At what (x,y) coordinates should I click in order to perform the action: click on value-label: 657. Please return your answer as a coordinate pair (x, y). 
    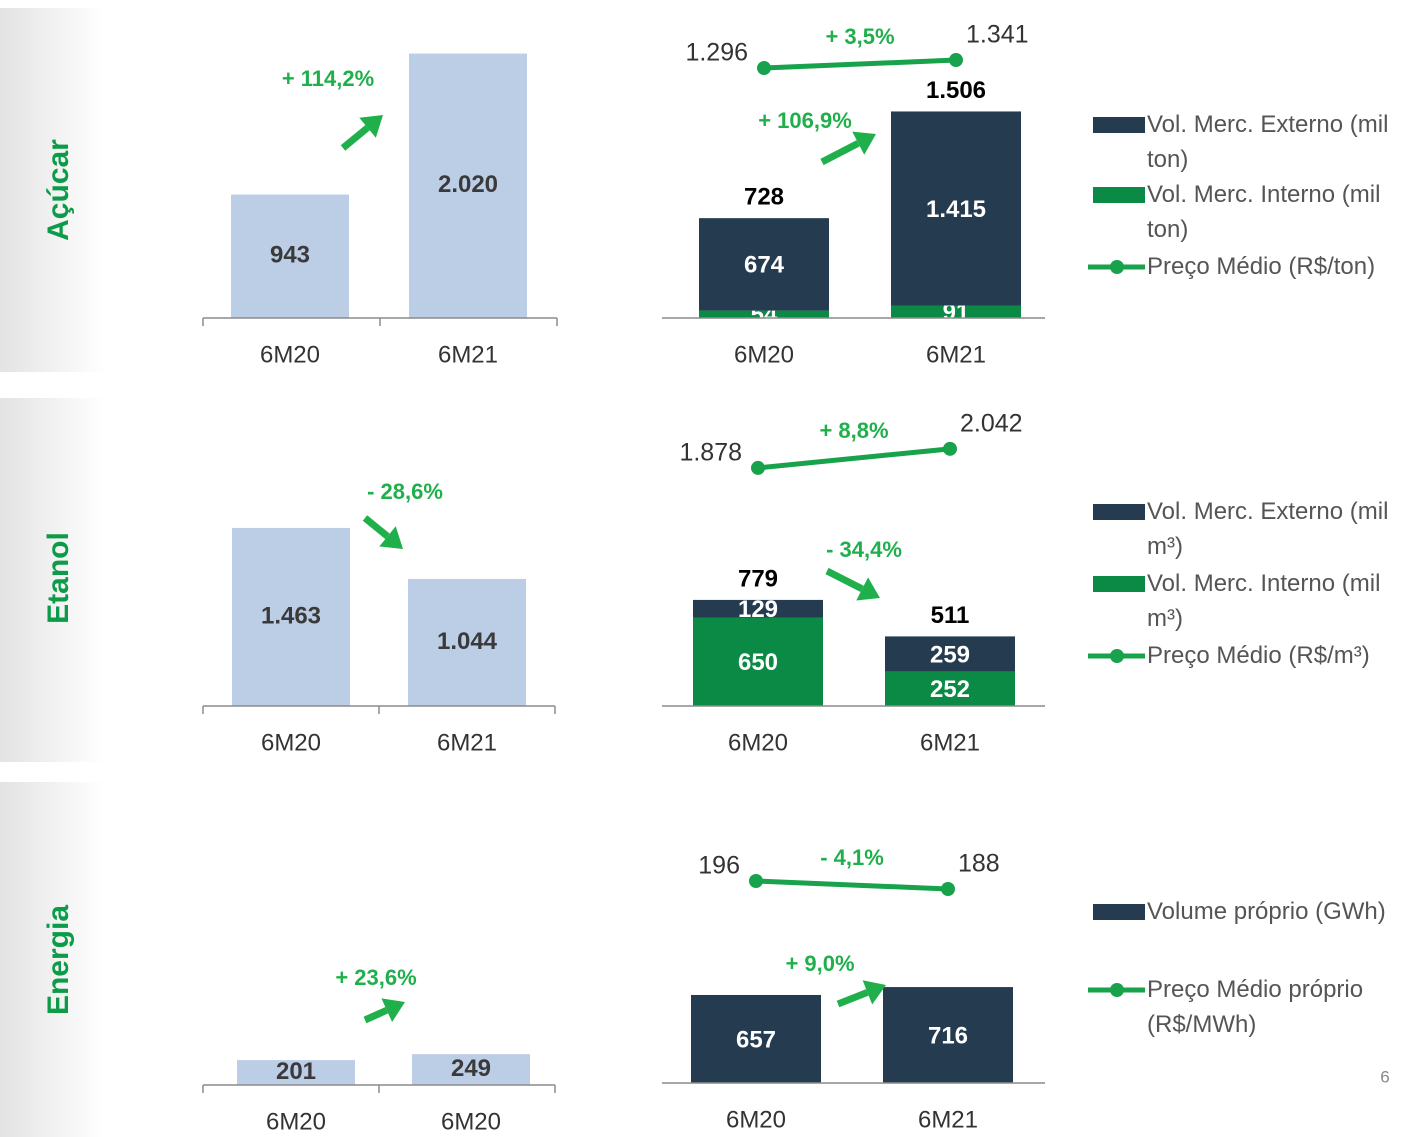
    Looking at the image, I should click on (756, 1039).